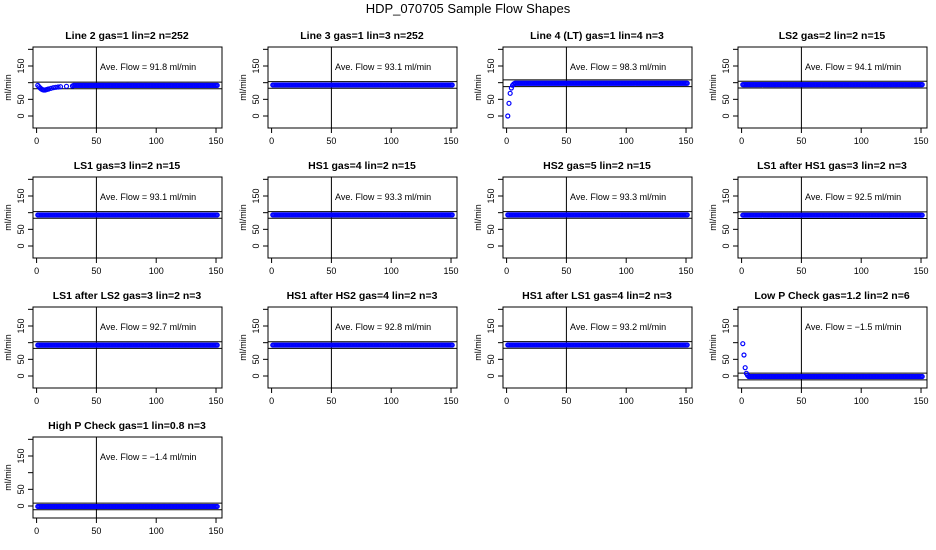  Describe the element at coordinates (832, 166) in the screenshot. I see `panel-title: LS1 after HS1 gas=3 lin=2 n=3` at that location.